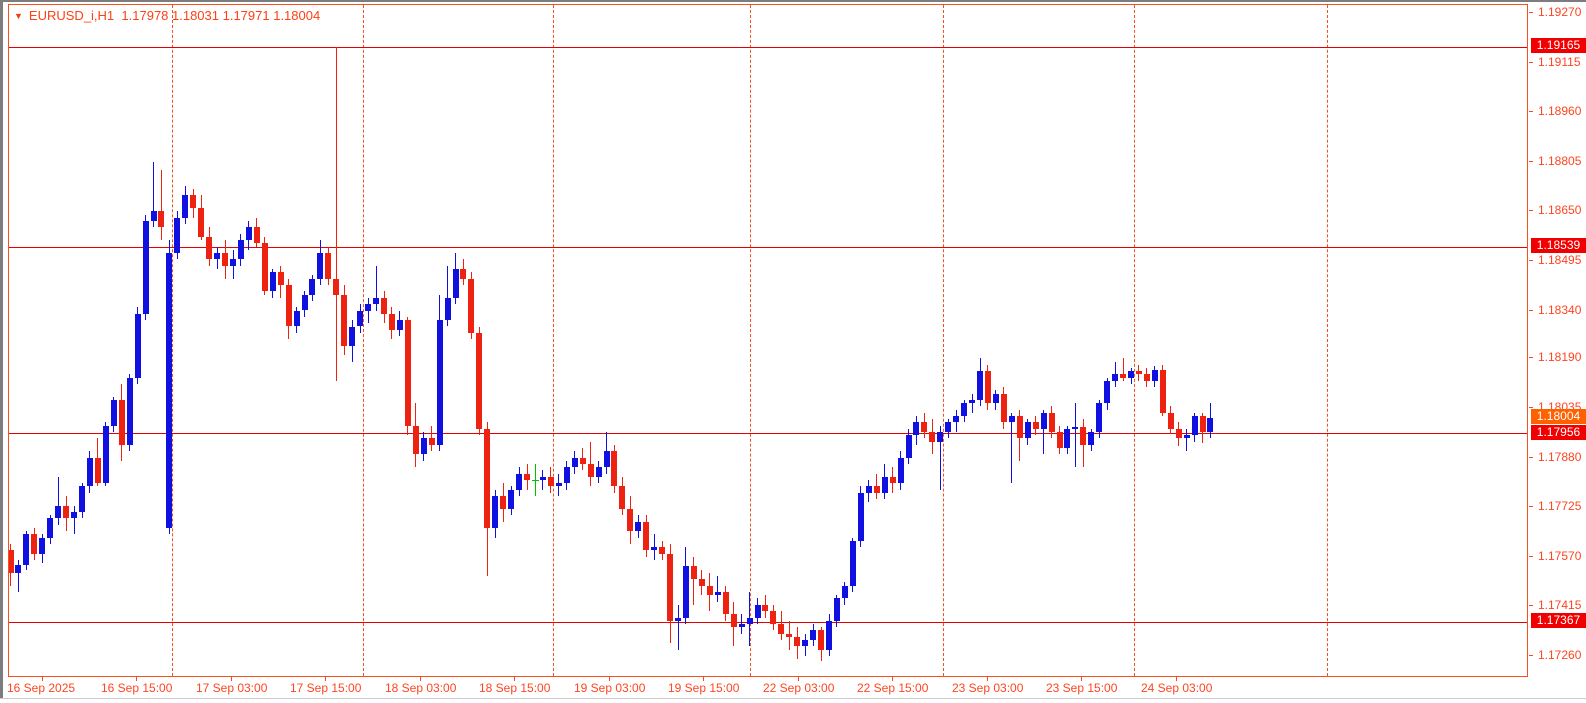  I want to click on window-border-left, so click(1, 349).